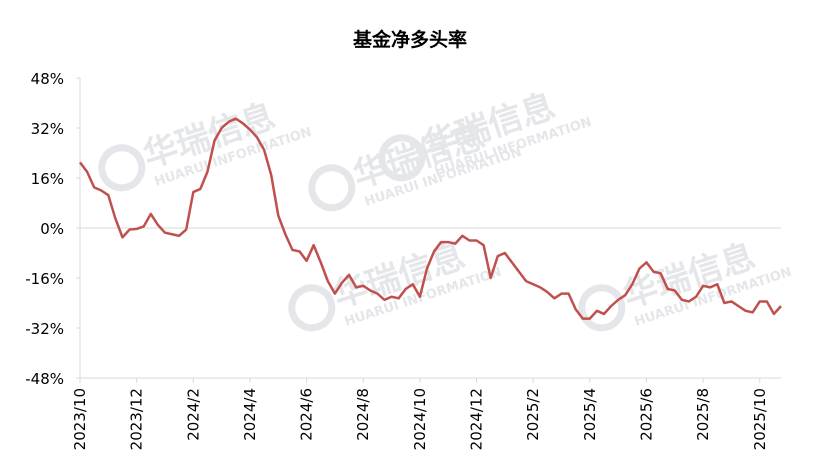 The image size is (821, 475). Describe the element at coordinates (363, 414) in the screenshot. I see `x-tick-label: 2024/8` at that location.